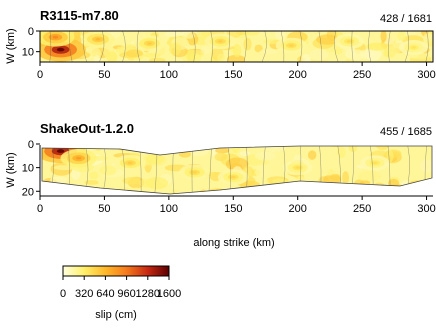  I want to click on colorbar-tick-label: 0, so click(63, 294).